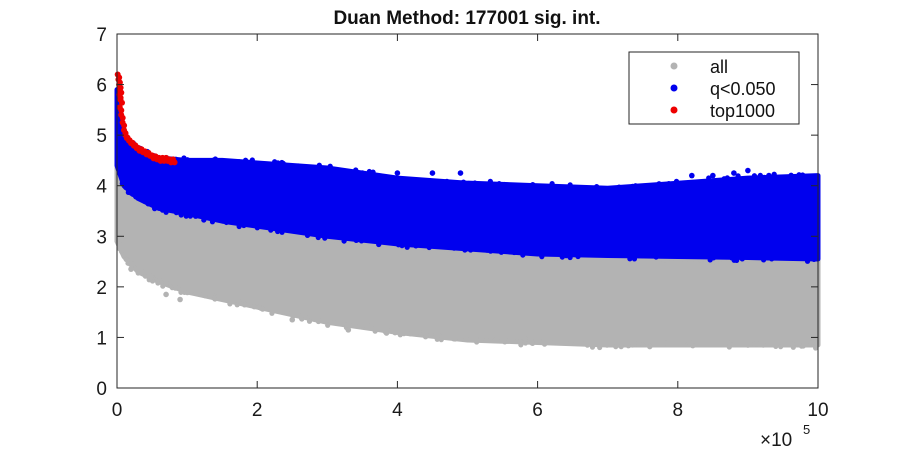 This screenshot has height=450, width=900. What do you see at coordinates (101, 35) in the screenshot?
I see `y-tick-label: 7` at bounding box center [101, 35].